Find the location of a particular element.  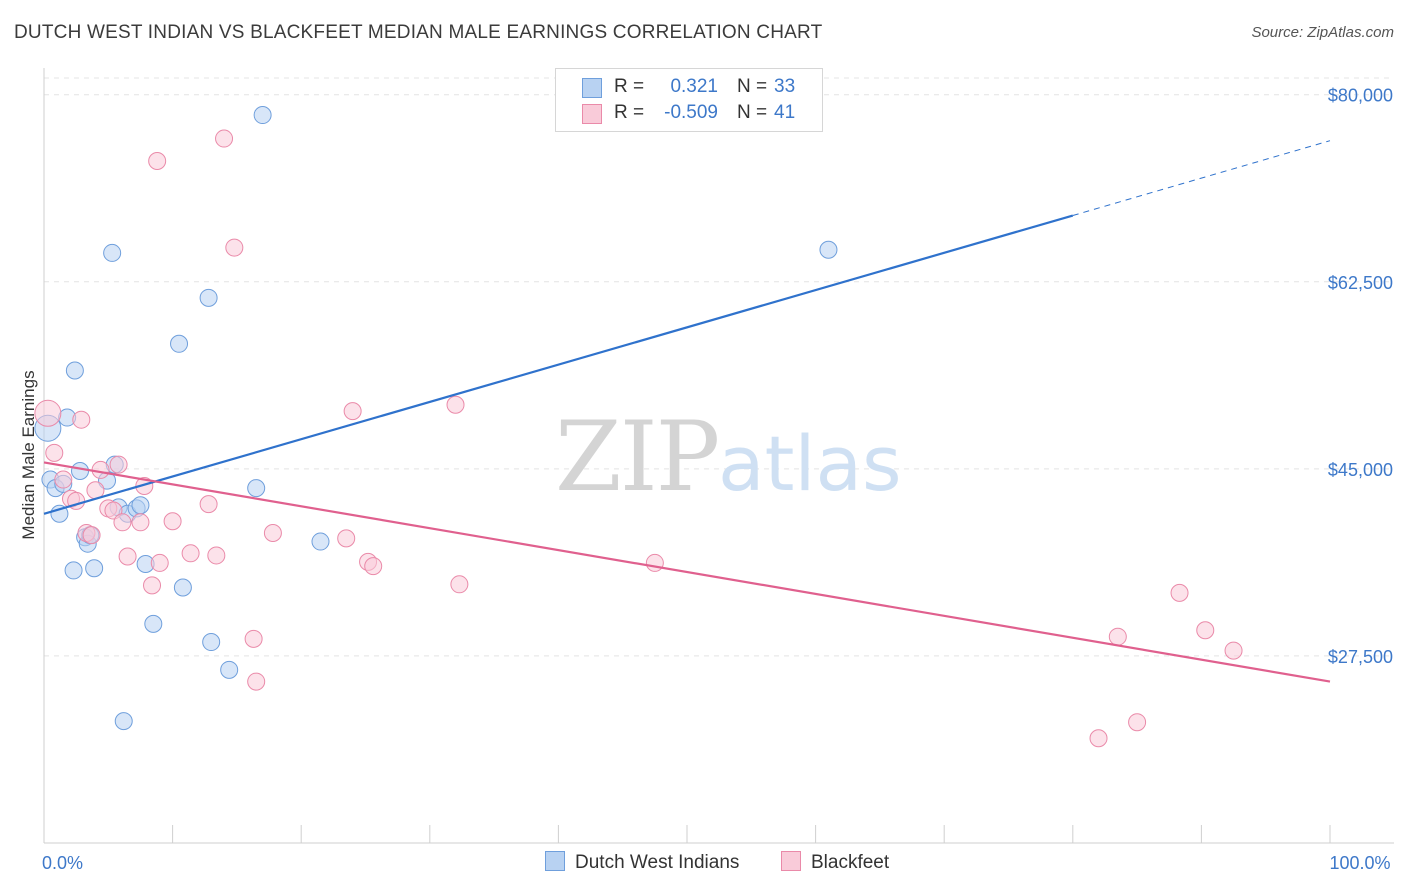

correlation-legend: R = 0.321 N = 33 R = -0.509 N = 41 is located at coordinates (689, 100).